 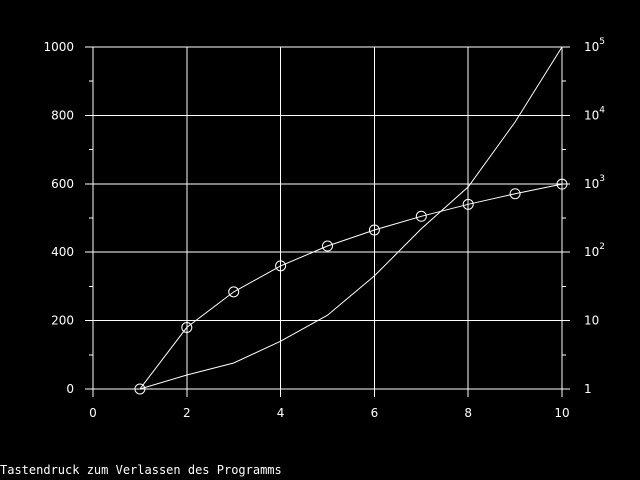 I want to click on y2-tick-exponent: 4, so click(x=602, y=110).